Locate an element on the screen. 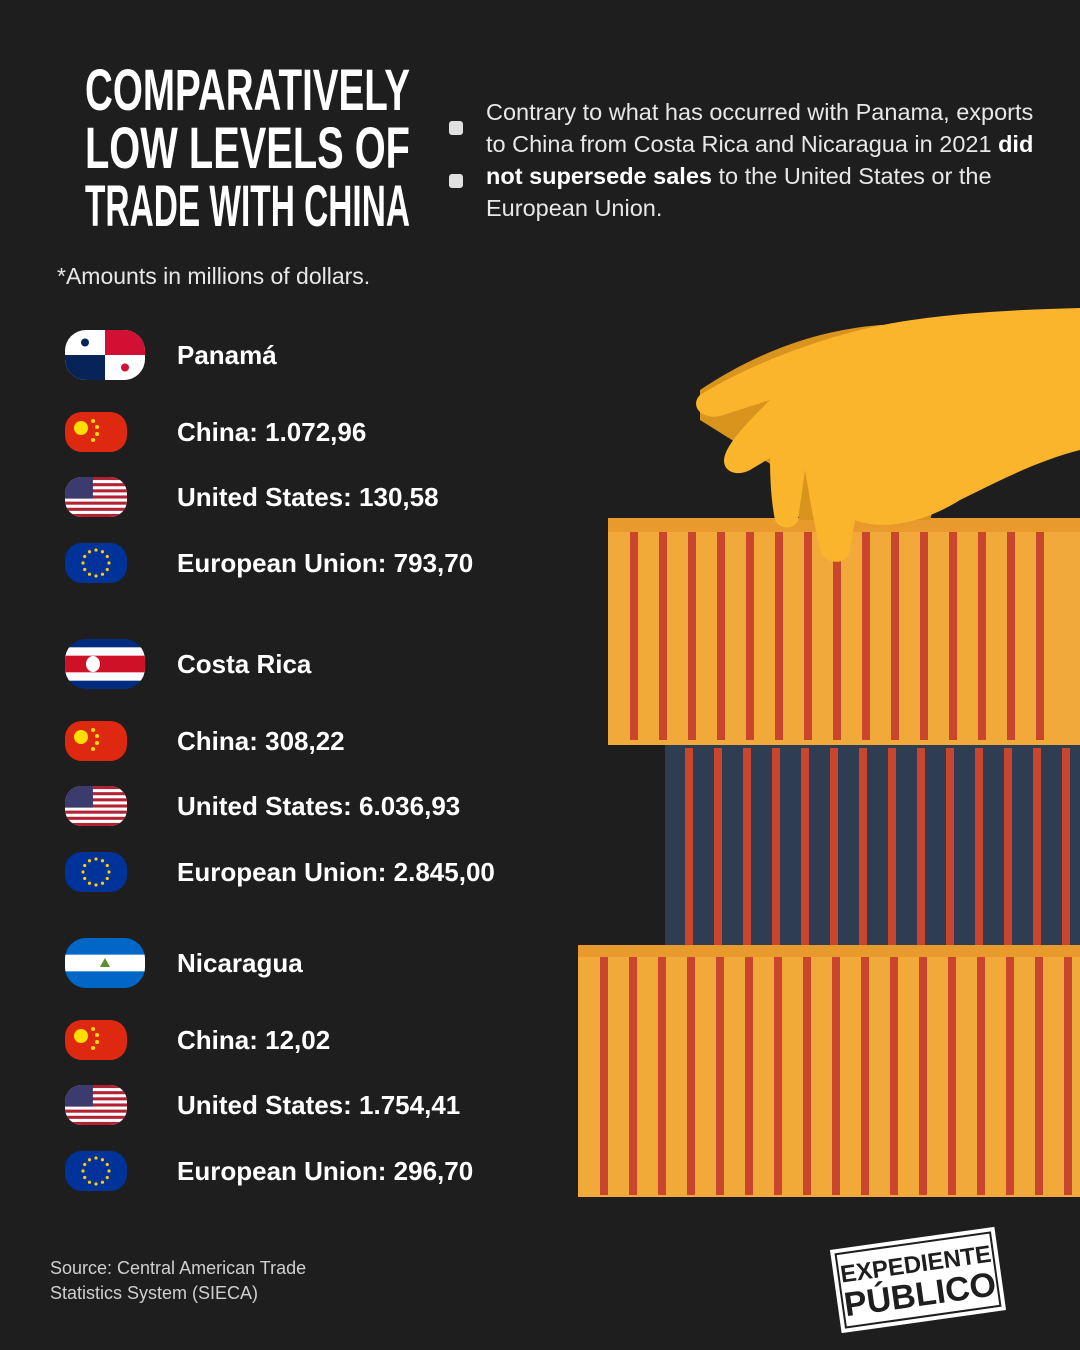  intro-text: did not supersede sales is located at coordinates (760, 160).